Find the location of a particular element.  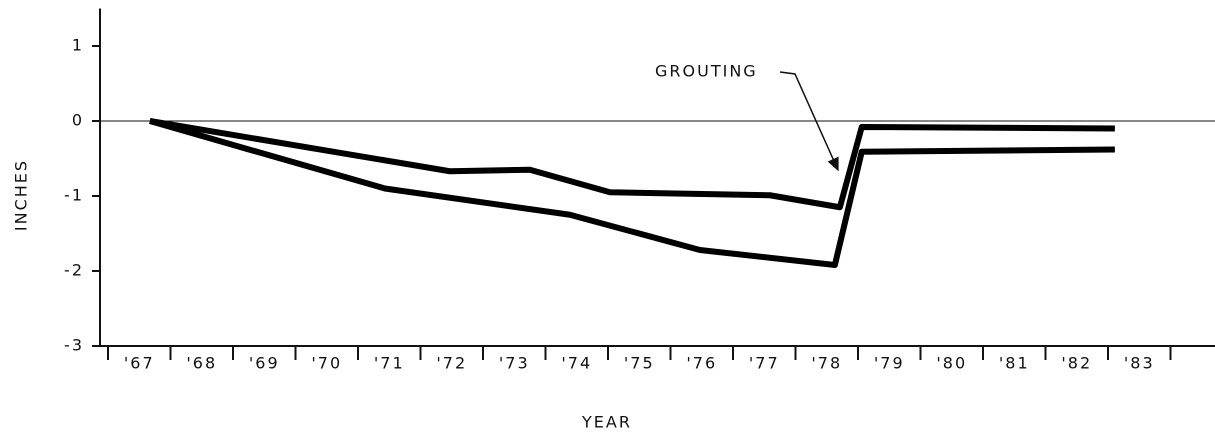

annotation: GROUTING is located at coordinates (706, 71).